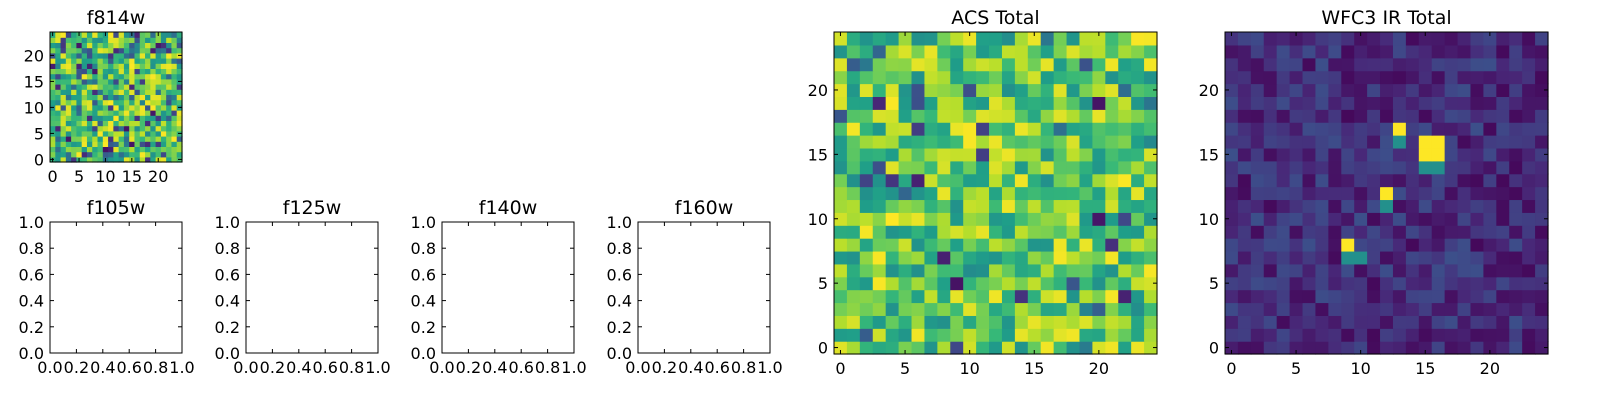 The image size is (1600, 400). What do you see at coordinates (312, 208) in the screenshot?
I see `panel-title: f125w` at bounding box center [312, 208].